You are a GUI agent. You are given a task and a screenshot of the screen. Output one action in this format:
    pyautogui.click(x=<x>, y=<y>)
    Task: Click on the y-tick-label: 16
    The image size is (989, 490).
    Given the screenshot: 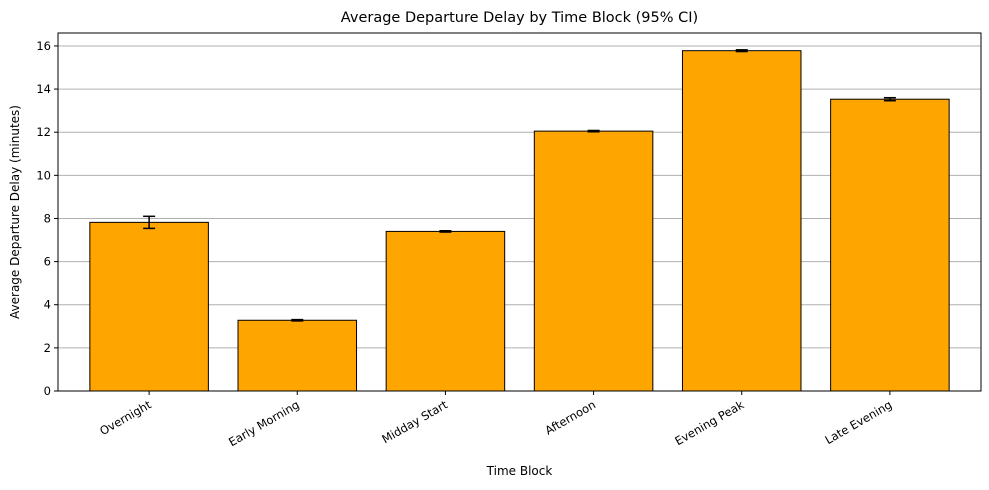 What is the action you would take?
    pyautogui.click(x=43, y=46)
    